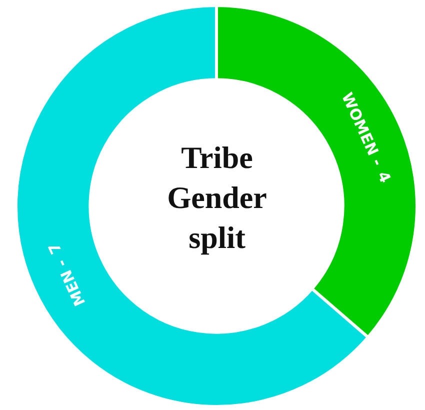 This screenshot has width=425, height=410. What do you see at coordinates (55, 248) in the screenshot?
I see `data-label: 7` at bounding box center [55, 248].